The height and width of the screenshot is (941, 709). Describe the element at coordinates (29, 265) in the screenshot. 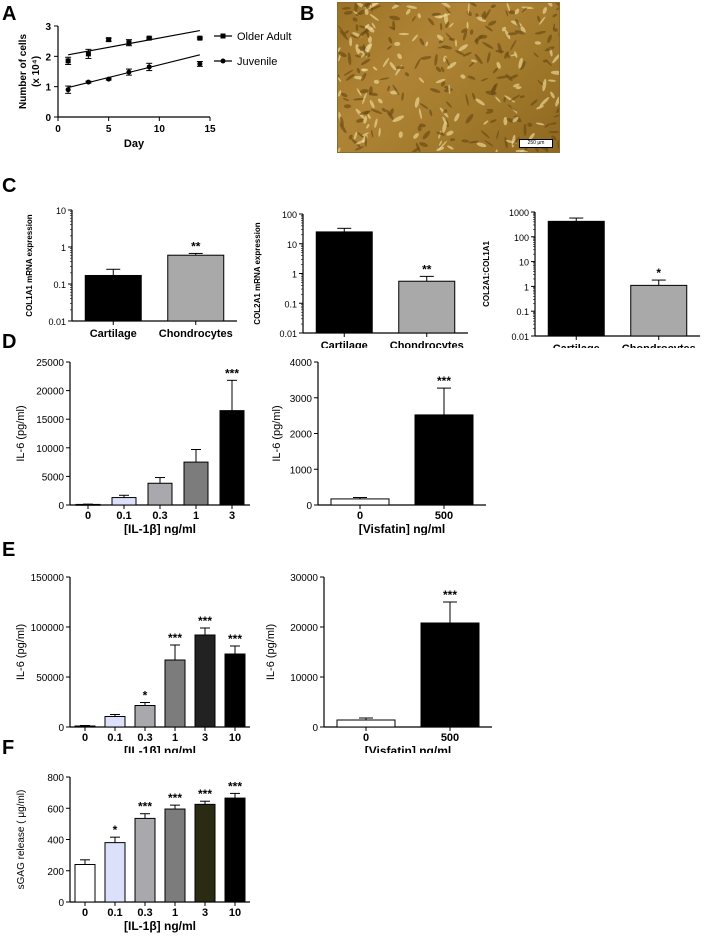

I see `y-axis-label: COL1A1 mRNA expression` at that location.